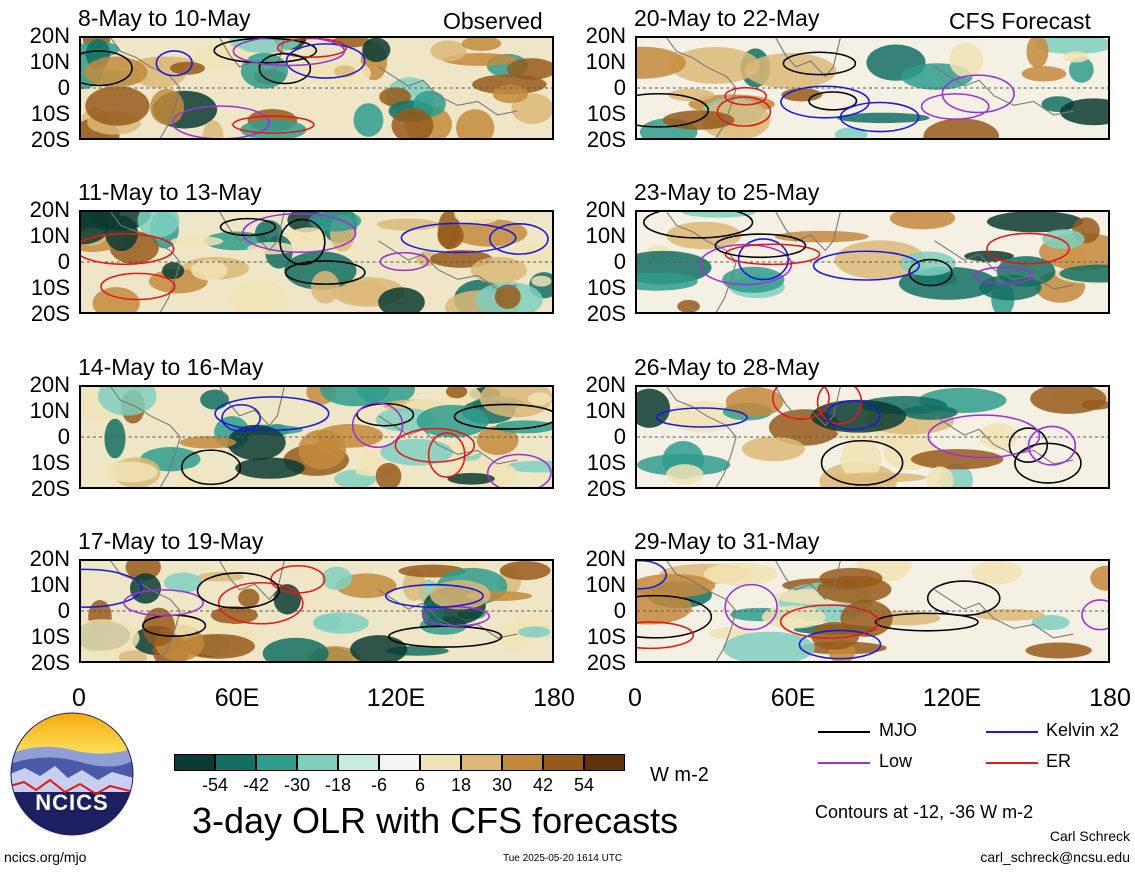  What do you see at coordinates (170, 192) in the screenshot?
I see `panel-title: 11-May to 13-May` at bounding box center [170, 192].